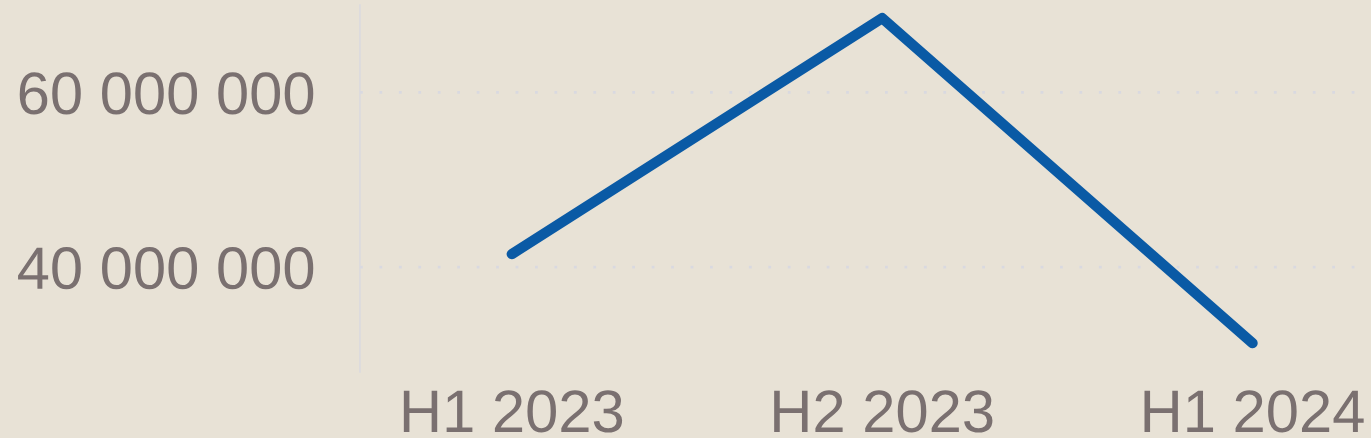 The height and width of the screenshot is (438, 1371). I want to click on y-tick-label: 60 000 000, so click(166, 93).